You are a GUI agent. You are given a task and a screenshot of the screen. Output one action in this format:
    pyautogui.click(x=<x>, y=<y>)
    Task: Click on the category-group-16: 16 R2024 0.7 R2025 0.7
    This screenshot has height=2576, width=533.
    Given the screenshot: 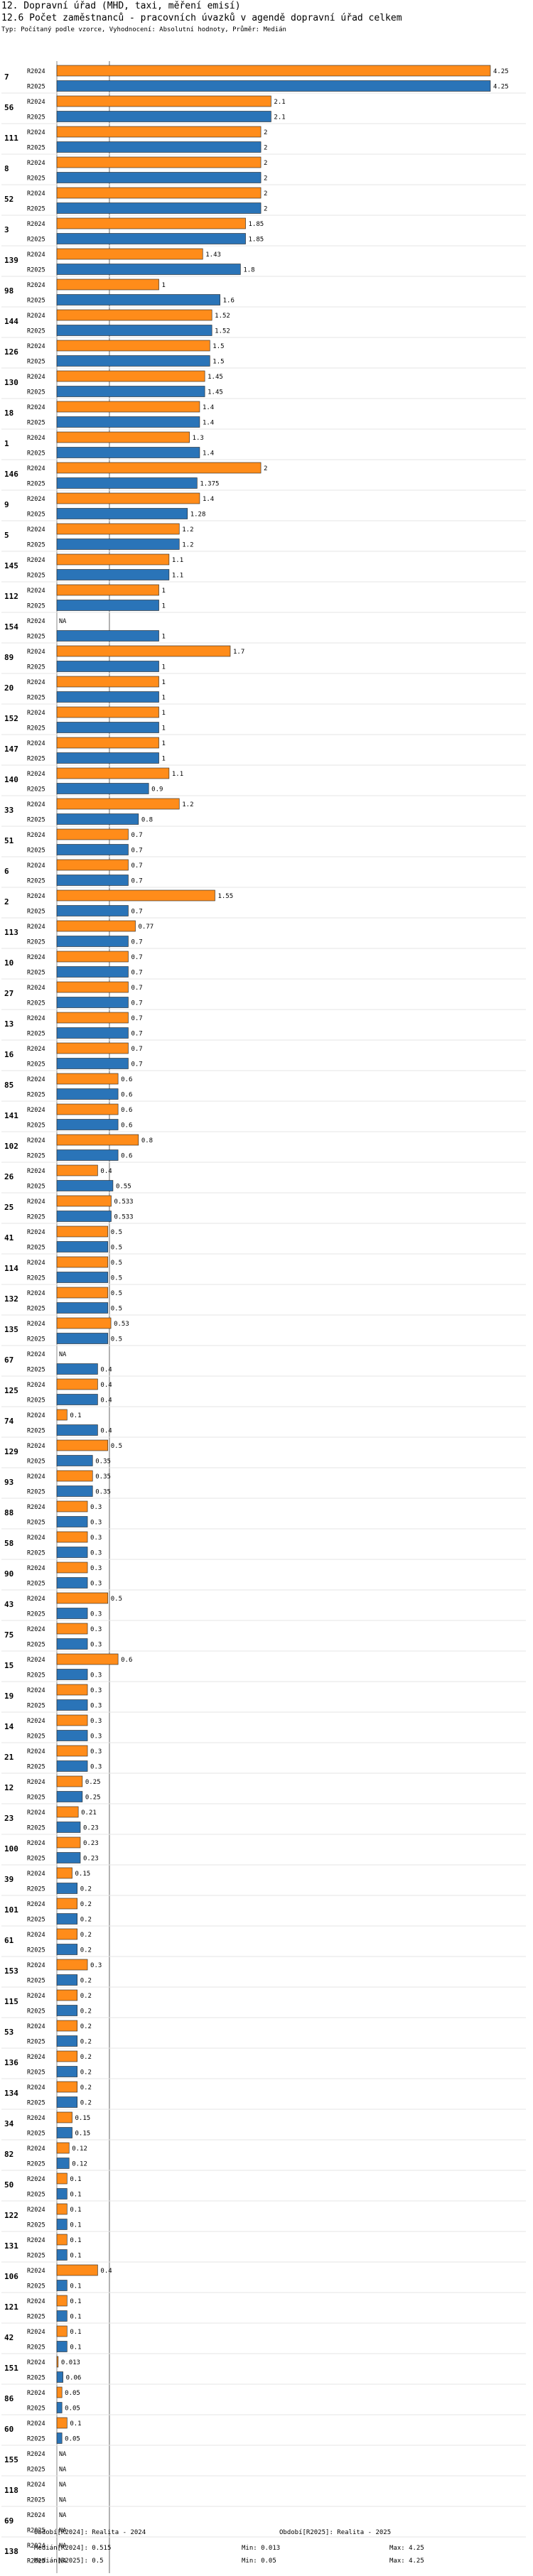 What is the action you would take?
    pyautogui.click(x=263, y=1054)
    